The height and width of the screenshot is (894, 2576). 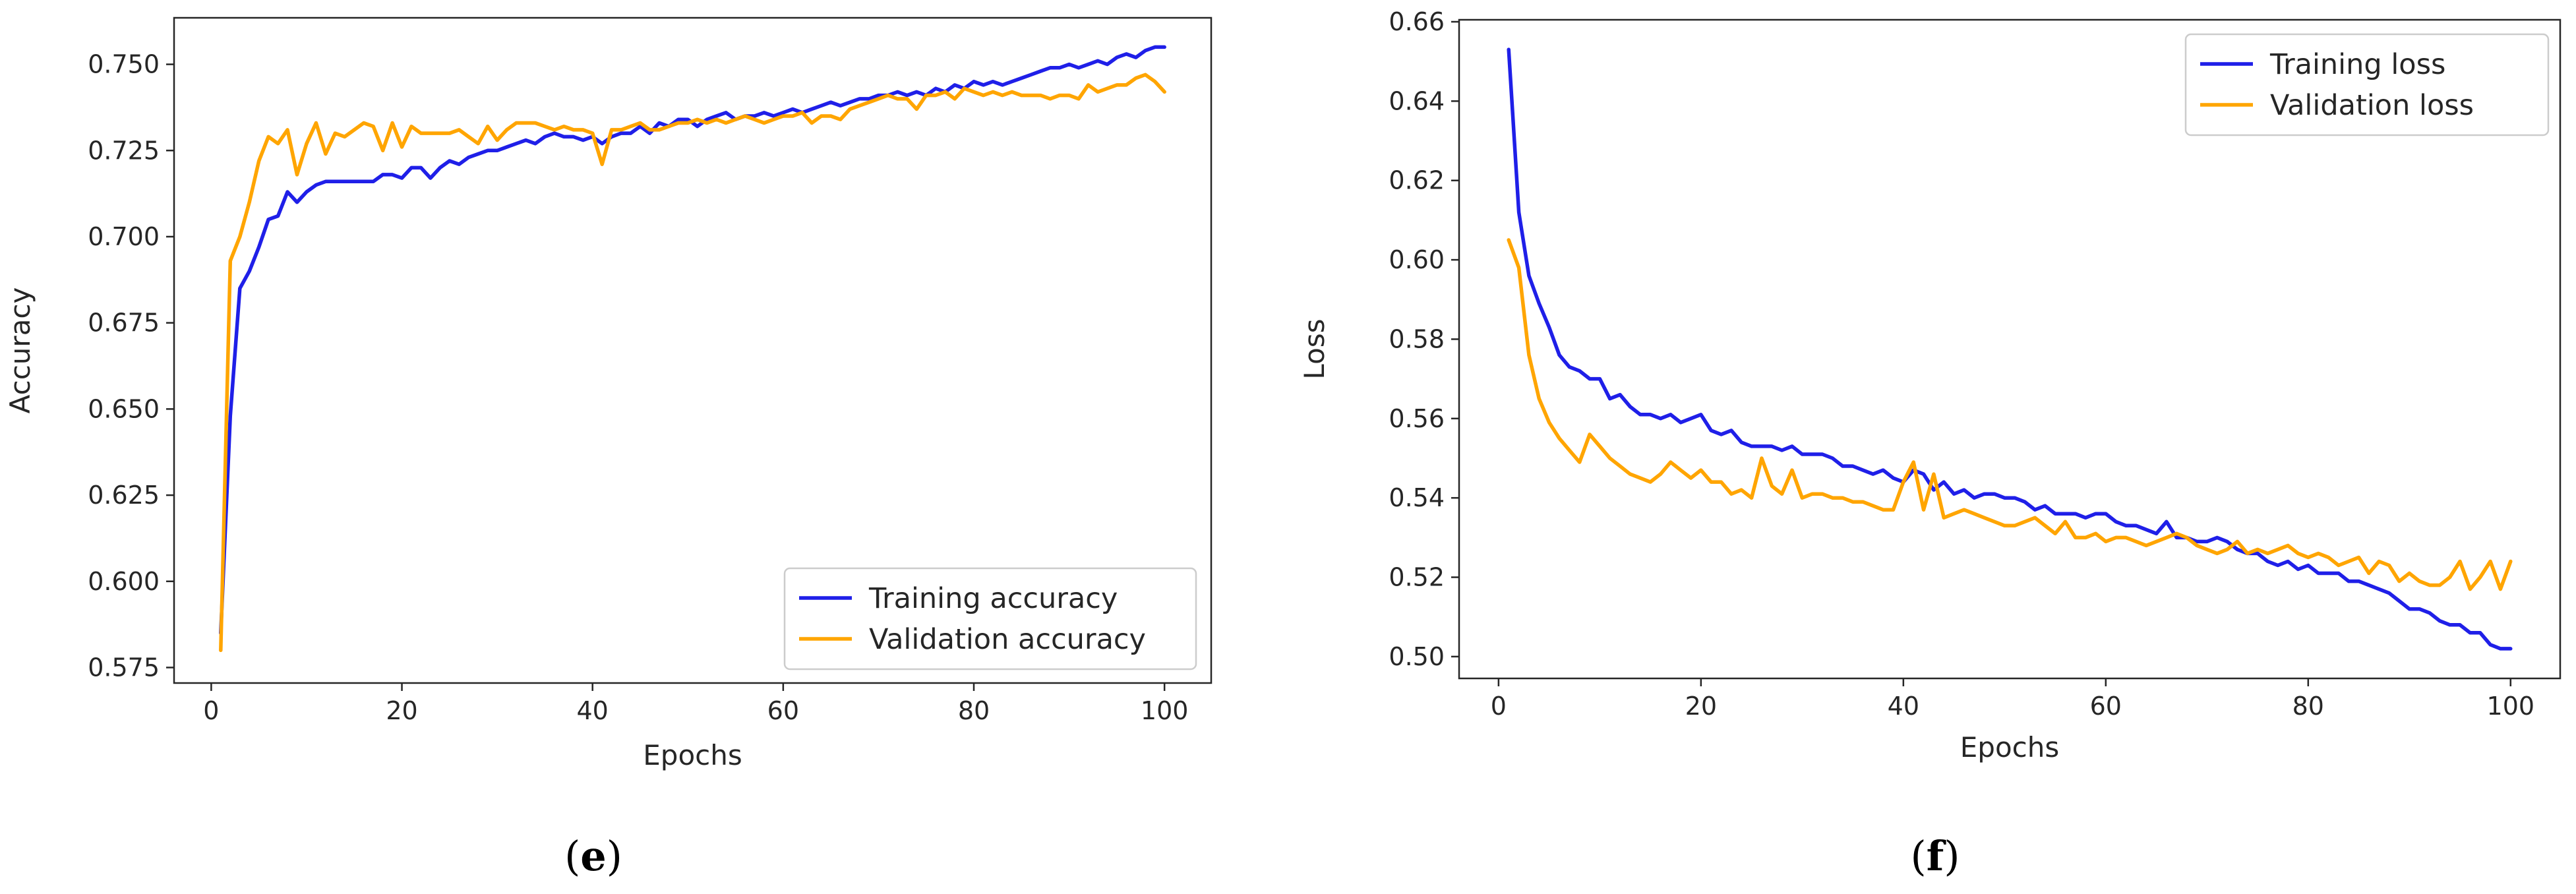 I want to click on y-tick-label: 0.600, so click(x=124, y=581).